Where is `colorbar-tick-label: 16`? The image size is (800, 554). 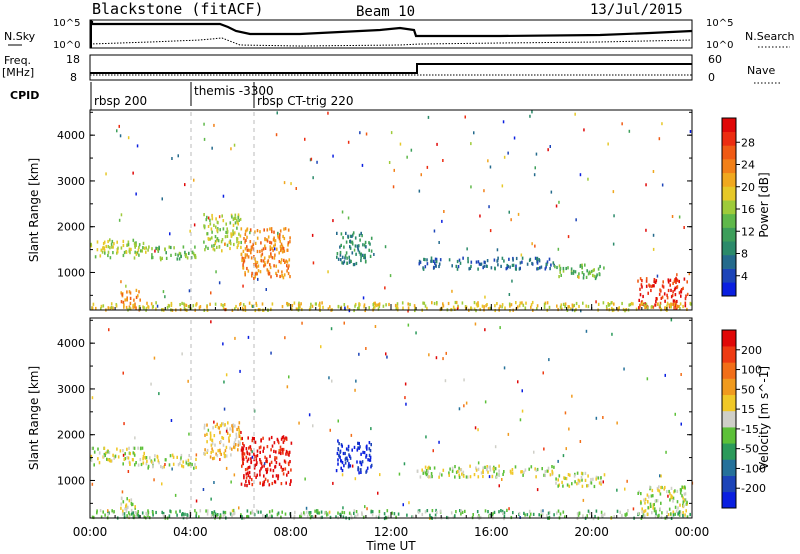 colorbar-tick-label: 16 is located at coordinates (748, 209).